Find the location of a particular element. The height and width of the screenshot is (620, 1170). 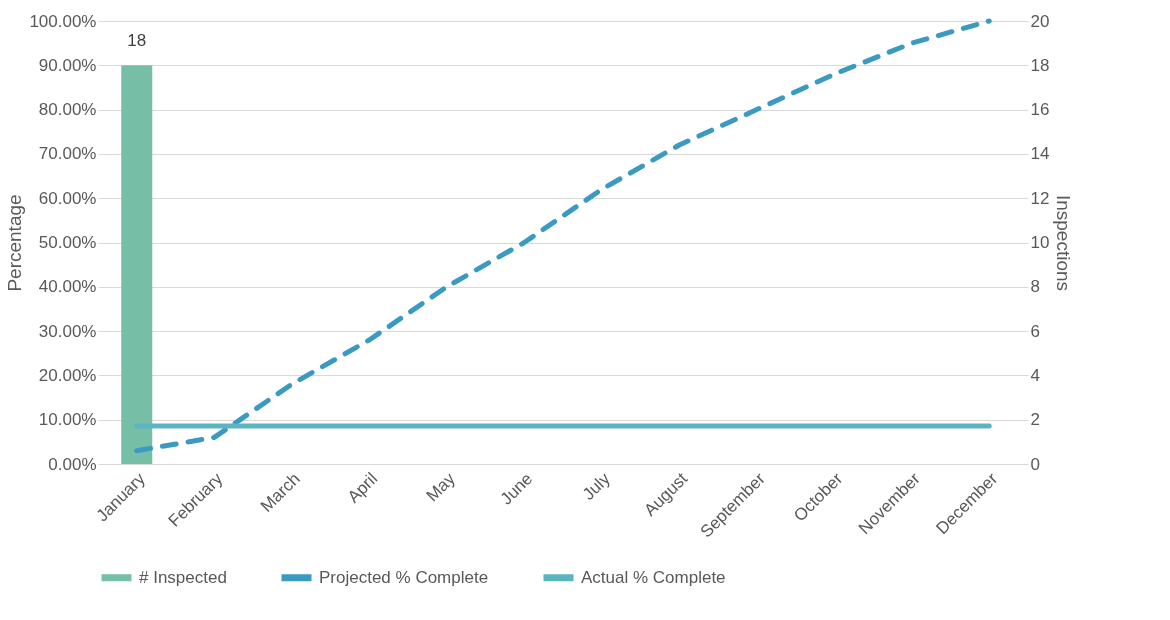

y-tick-label: 80.00% is located at coordinates (67, 110).